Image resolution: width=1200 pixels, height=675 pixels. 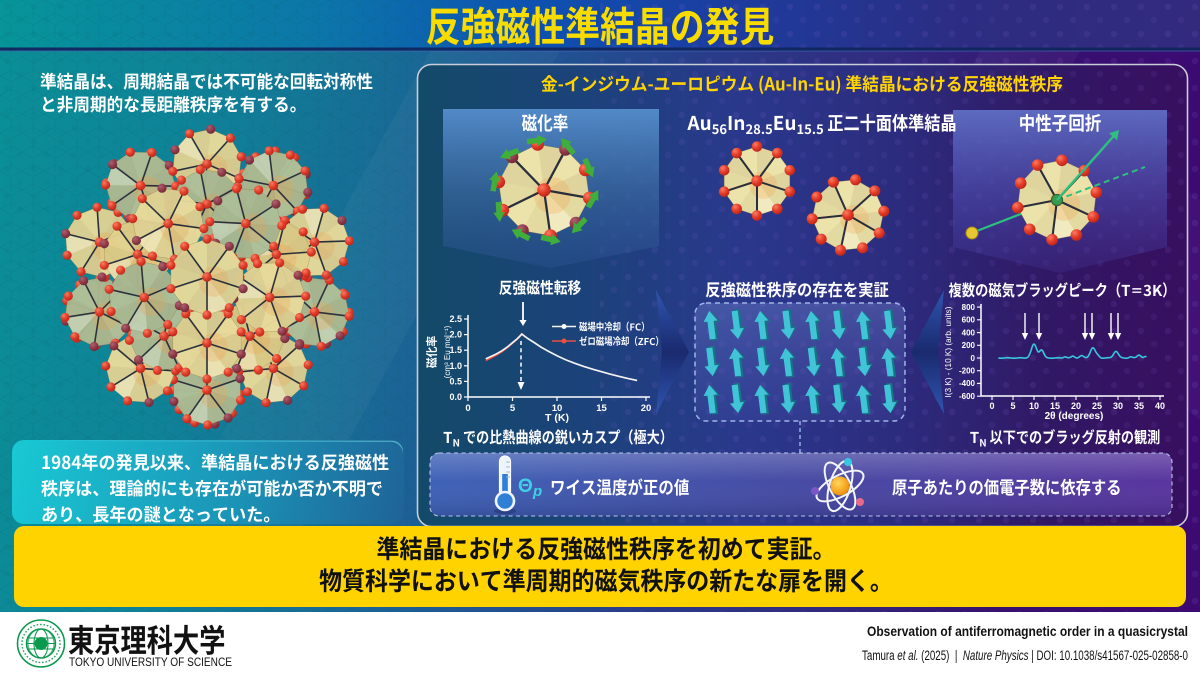 I want to click on svg-text: Θ, so click(x=525, y=486).